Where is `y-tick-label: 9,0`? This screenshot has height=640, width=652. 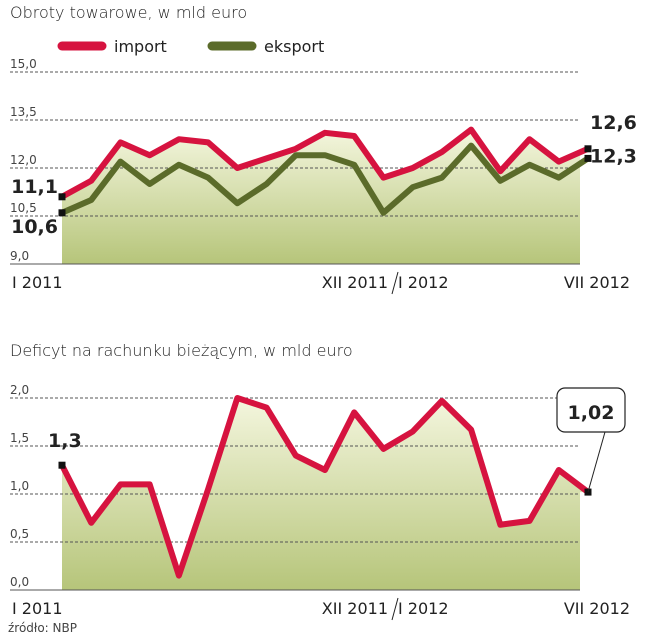
y-tick-label: 9,0 is located at coordinates (19, 256).